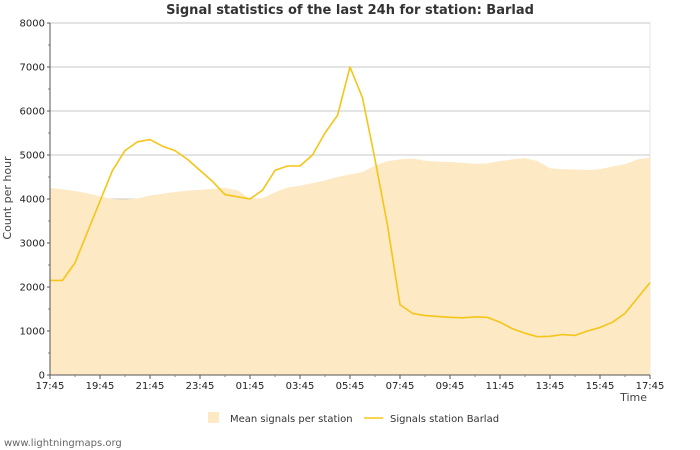  Describe the element at coordinates (32, 68) in the screenshot. I see `y-tick-label-7000: 7000` at that location.